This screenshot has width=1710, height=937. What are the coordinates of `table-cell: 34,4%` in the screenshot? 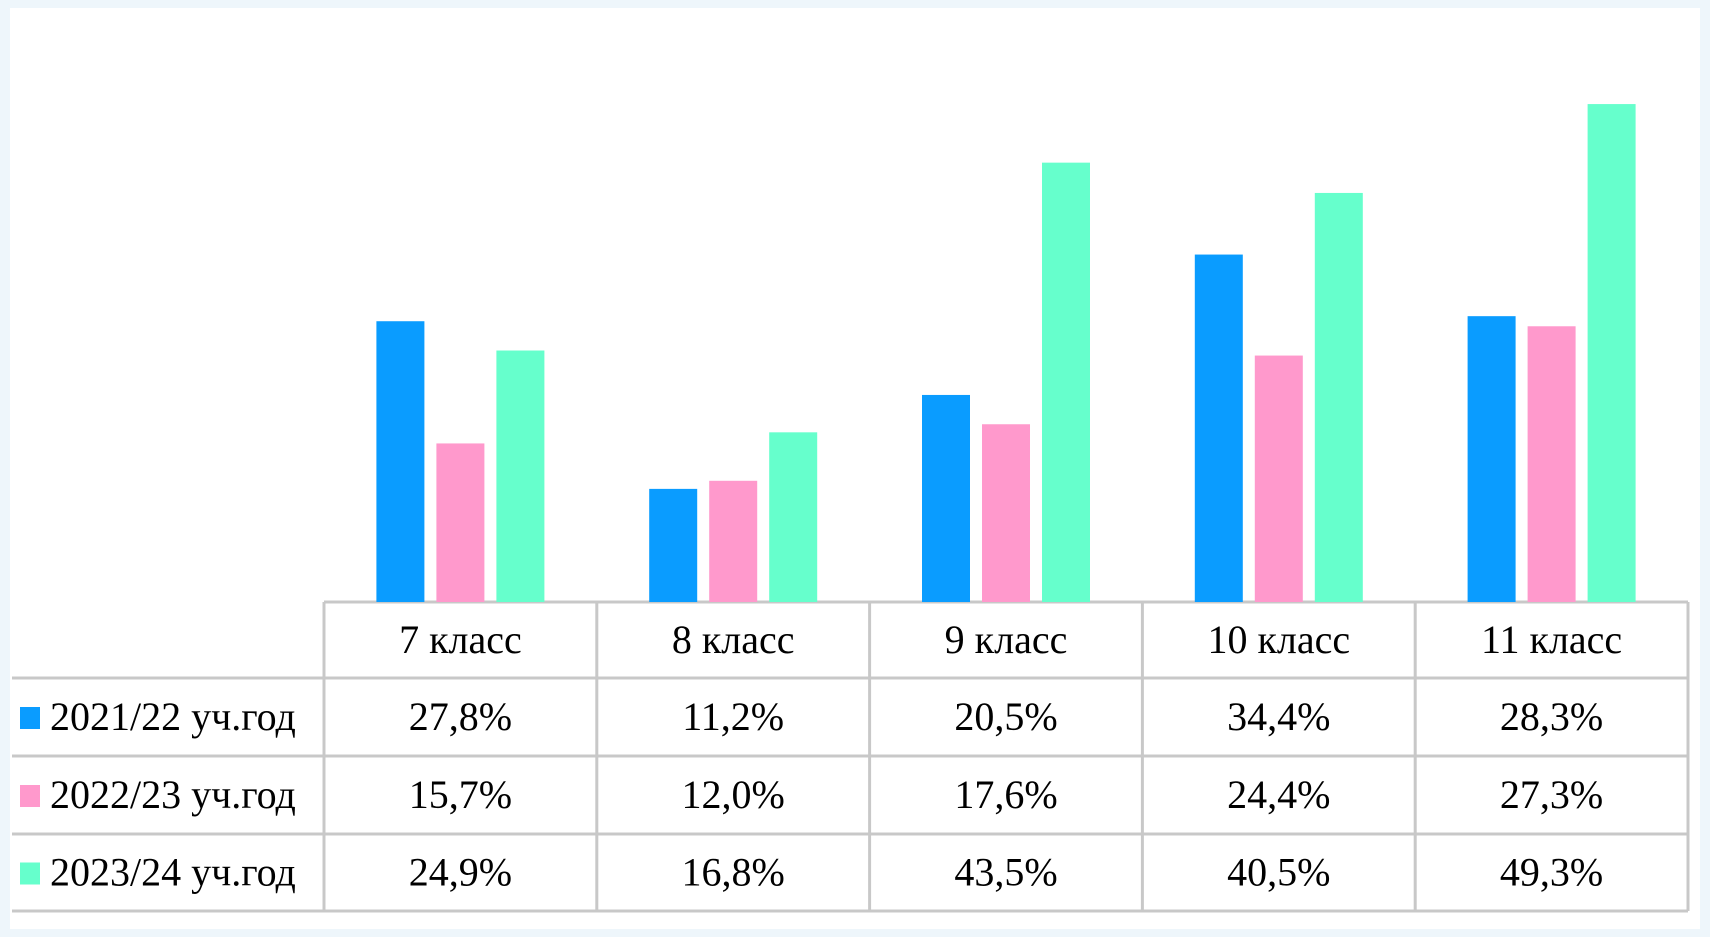 It's located at (1278, 716).